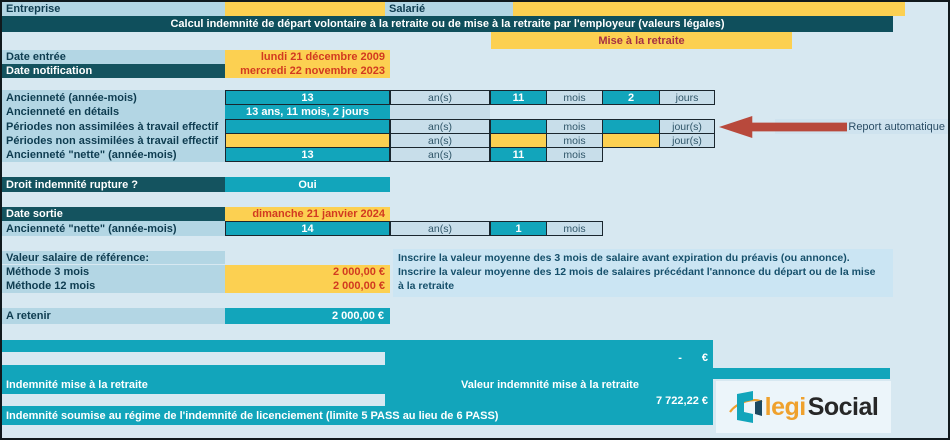 The image size is (950, 440). Describe the element at coordinates (440, 228) in the screenshot. I see `nette-sortie-years-unit: an(s)` at that location.